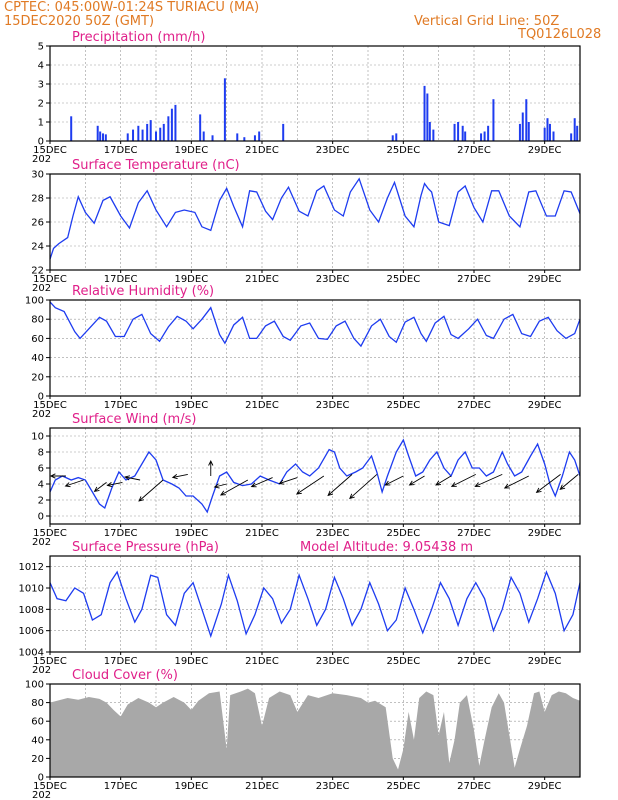 The height and width of the screenshot is (800, 618). I want to click on panel-title-pressure: Surface Pressure (hPa), so click(145, 547).